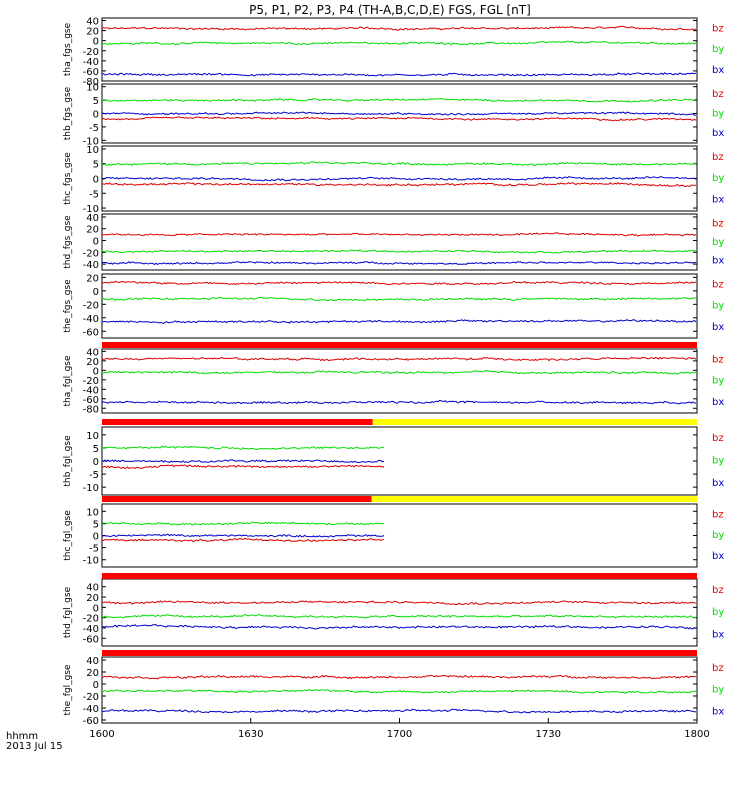 This screenshot has height=800, width=750. What do you see at coordinates (250, 734) in the screenshot?
I see `x-tick-label: 1630` at bounding box center [250, 734].